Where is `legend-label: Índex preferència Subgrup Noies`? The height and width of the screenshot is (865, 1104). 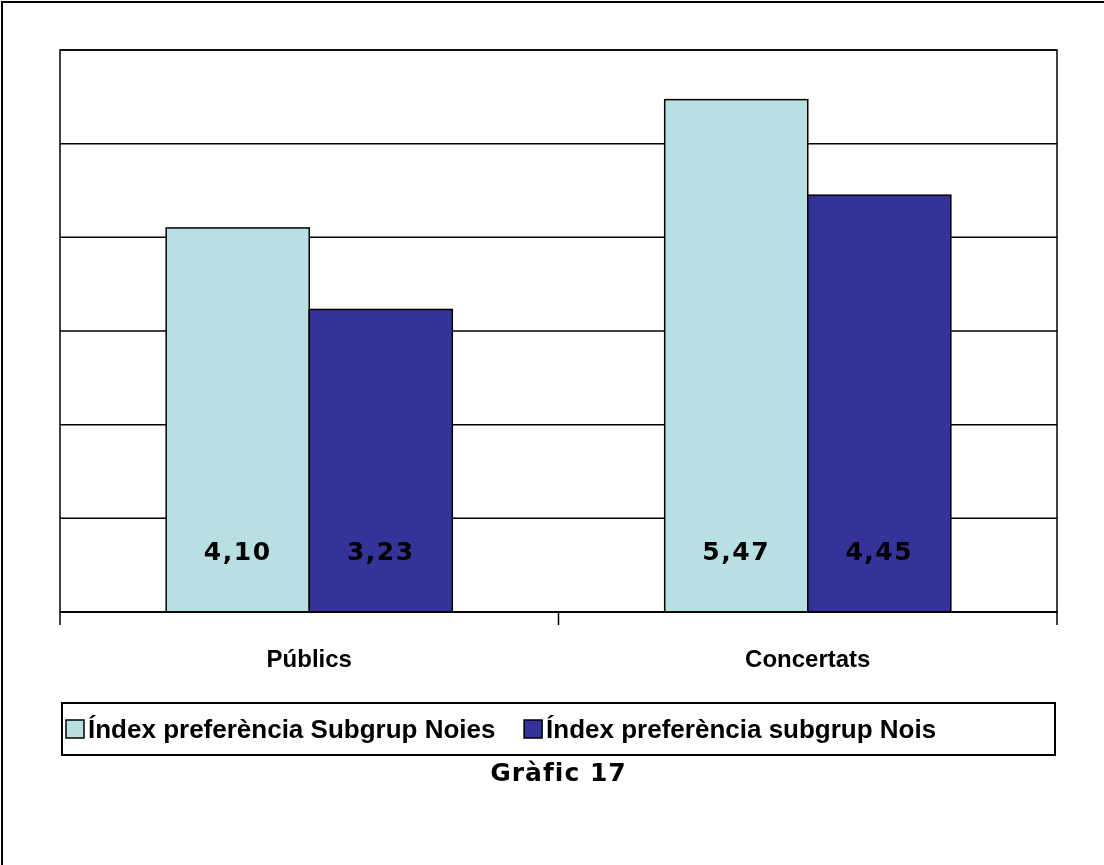 legend-label: Índex preferència Subgrup Noies is located at coordinates (292, 729).